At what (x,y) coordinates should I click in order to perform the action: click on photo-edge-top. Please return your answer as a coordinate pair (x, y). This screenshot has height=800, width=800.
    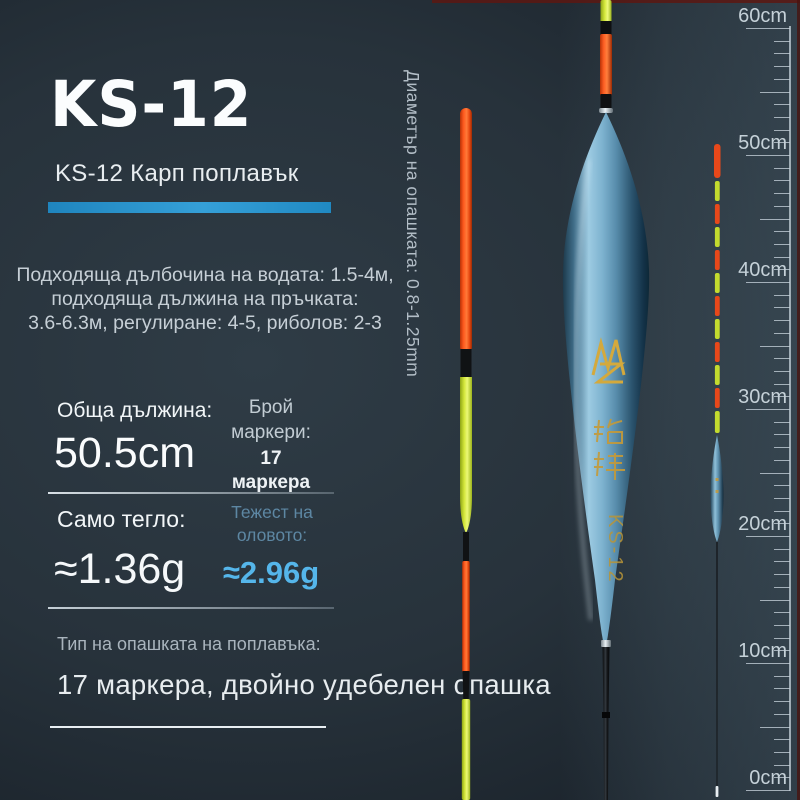
    Looking at the image, I should click on (616, 1).